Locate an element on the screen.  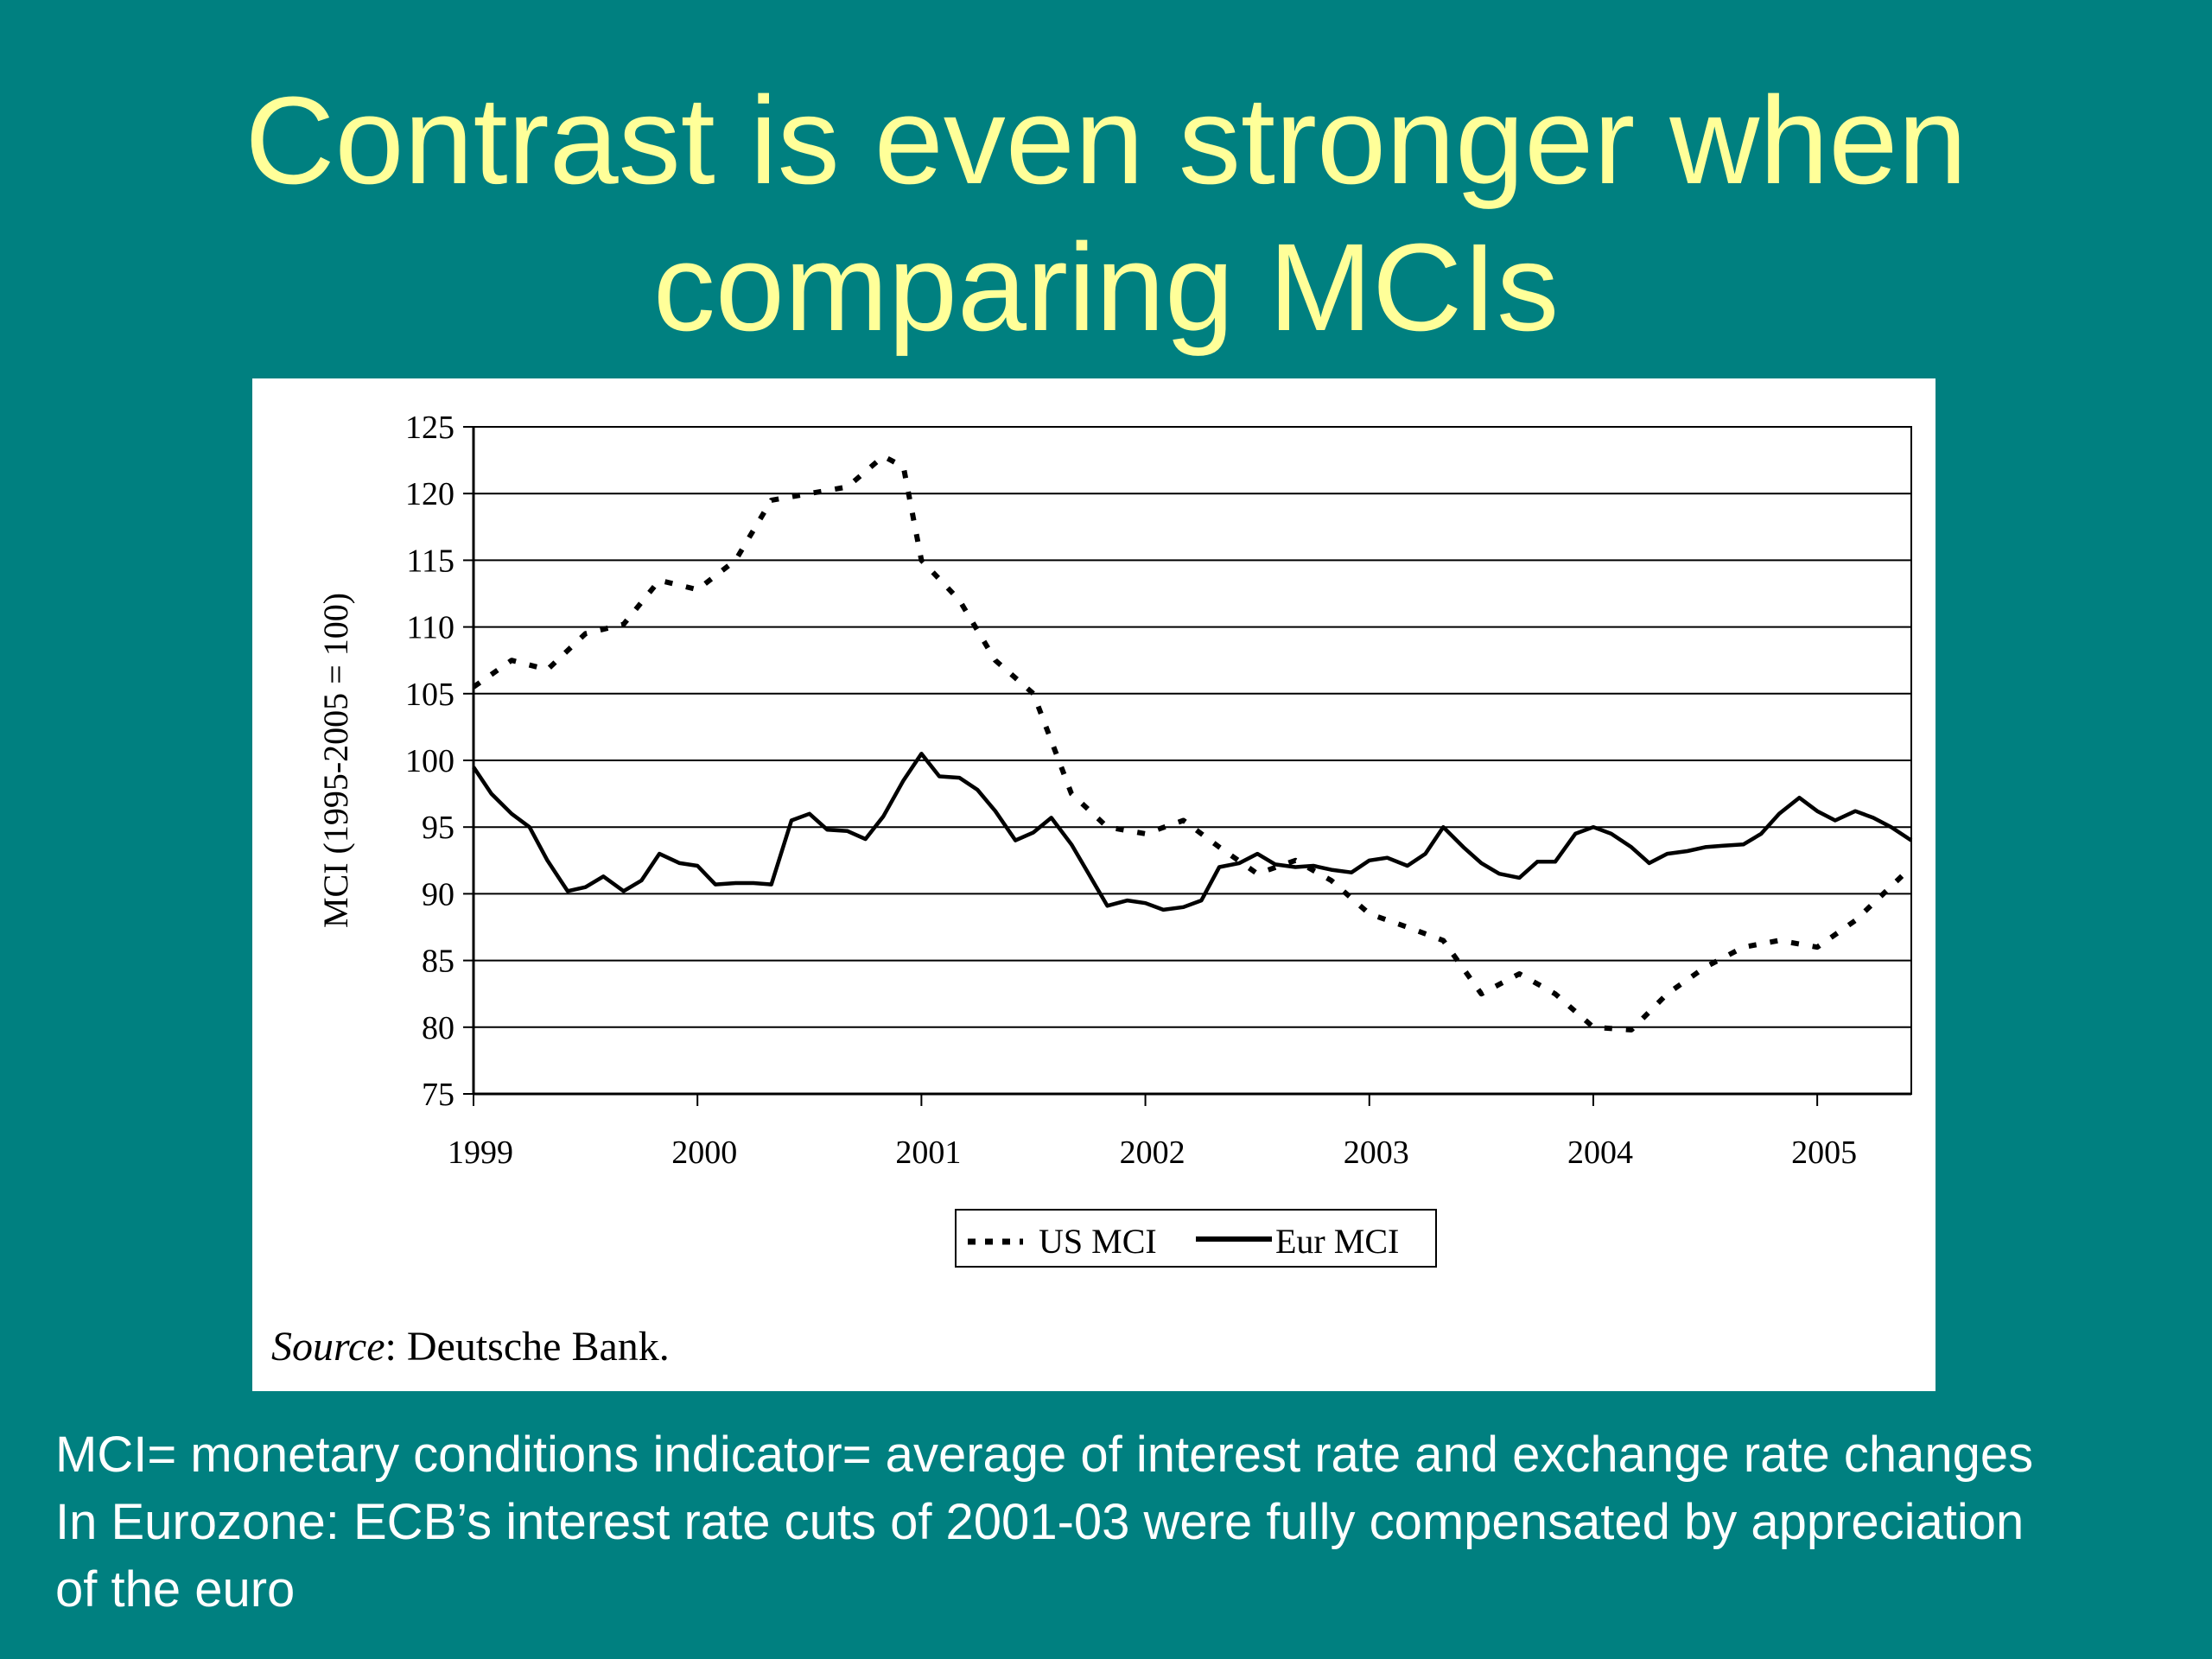
y-tick-label: 80 is located at coordinates (438, 1028).